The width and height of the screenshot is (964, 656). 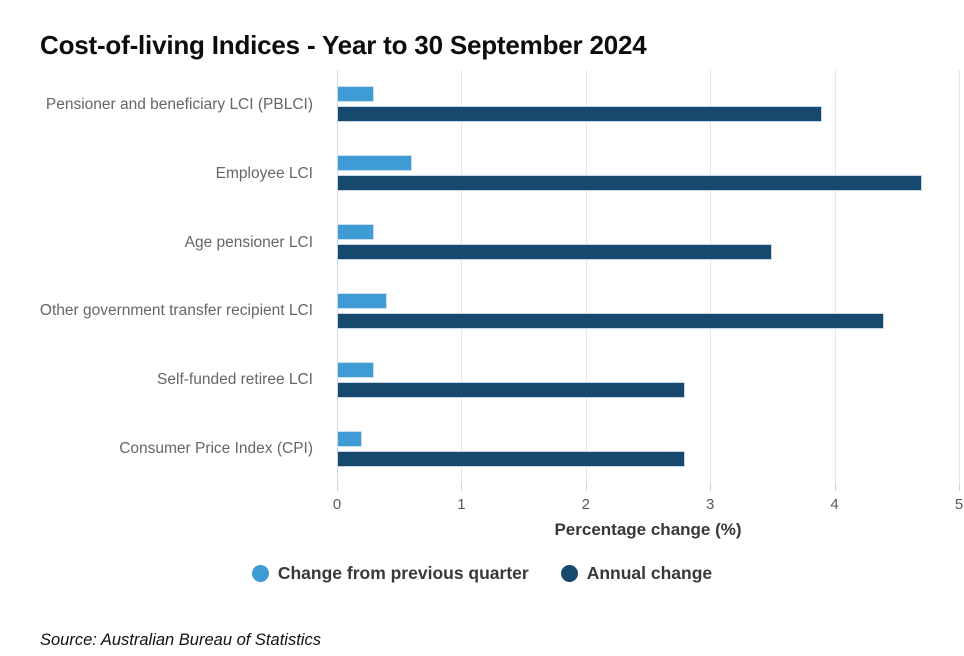 I want to click on x-tick-label: 2, so click(x=585, y=504).